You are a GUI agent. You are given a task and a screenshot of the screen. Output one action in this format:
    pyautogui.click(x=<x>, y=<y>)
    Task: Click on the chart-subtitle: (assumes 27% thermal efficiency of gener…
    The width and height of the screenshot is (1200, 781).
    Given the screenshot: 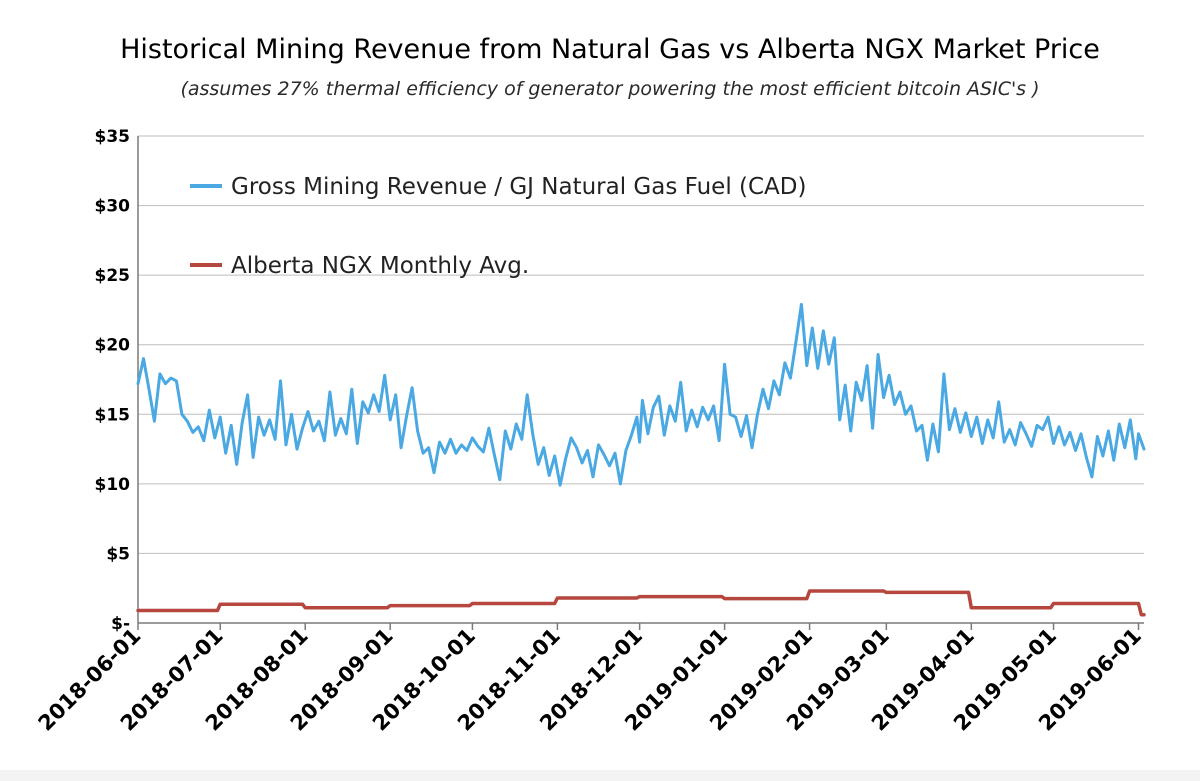 What is the action you would take?
    pyautogui.click(x=609, y=89)
    